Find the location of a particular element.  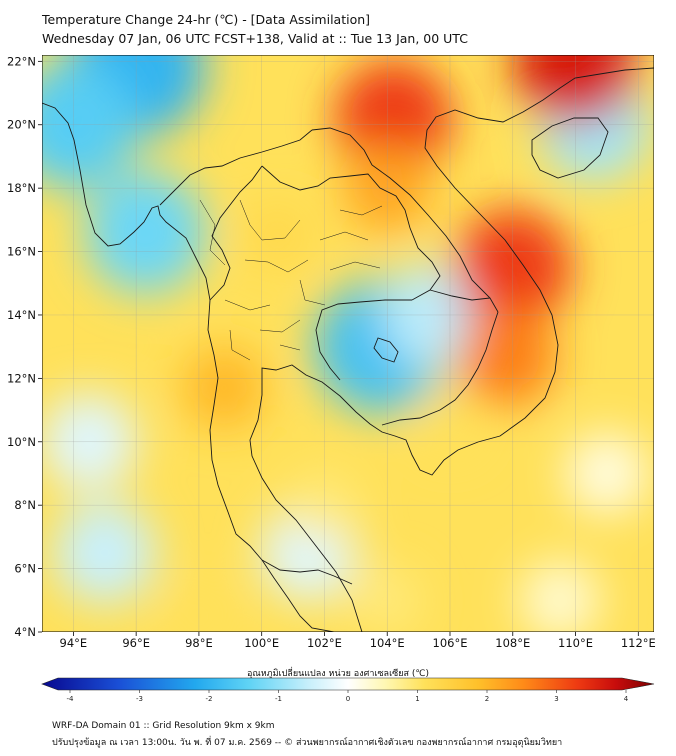

lat-tick-label: 10°N is located at coordinates (21, 442).